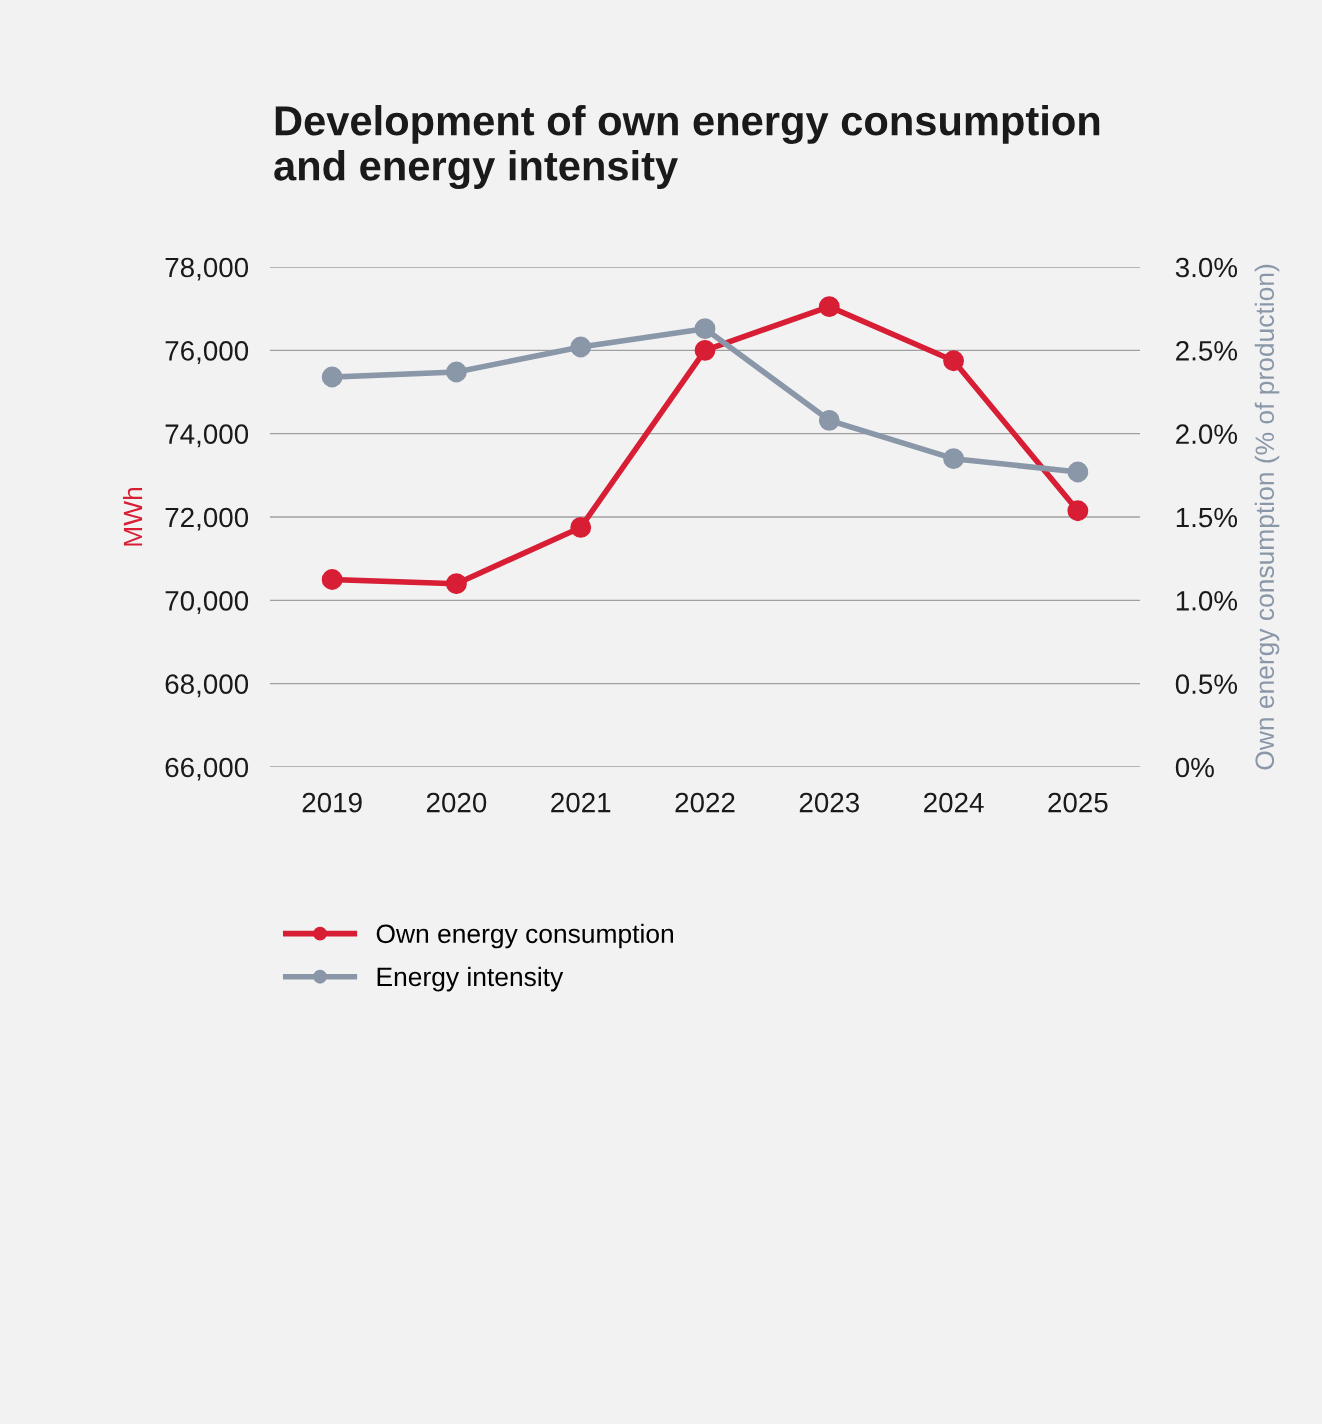 The height and width of the screenshot is (1424, 1322). I want to click on y-tick-label: 78,000, so click(207, 269).